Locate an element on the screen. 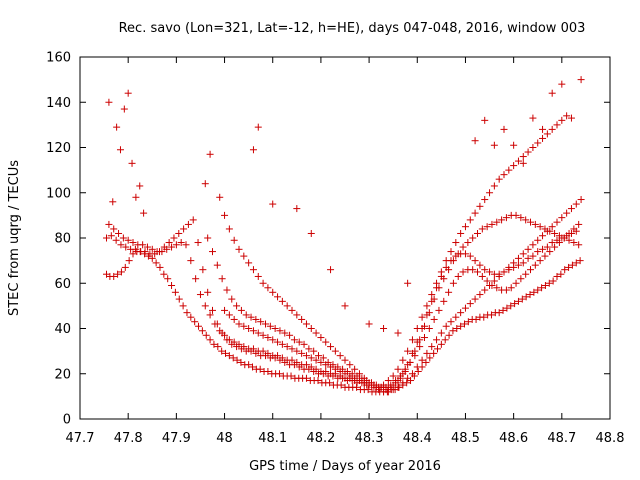 The height and width of the screenshot is (480, 640). y-tick-label: 120 is located at coordinates (58, 148).